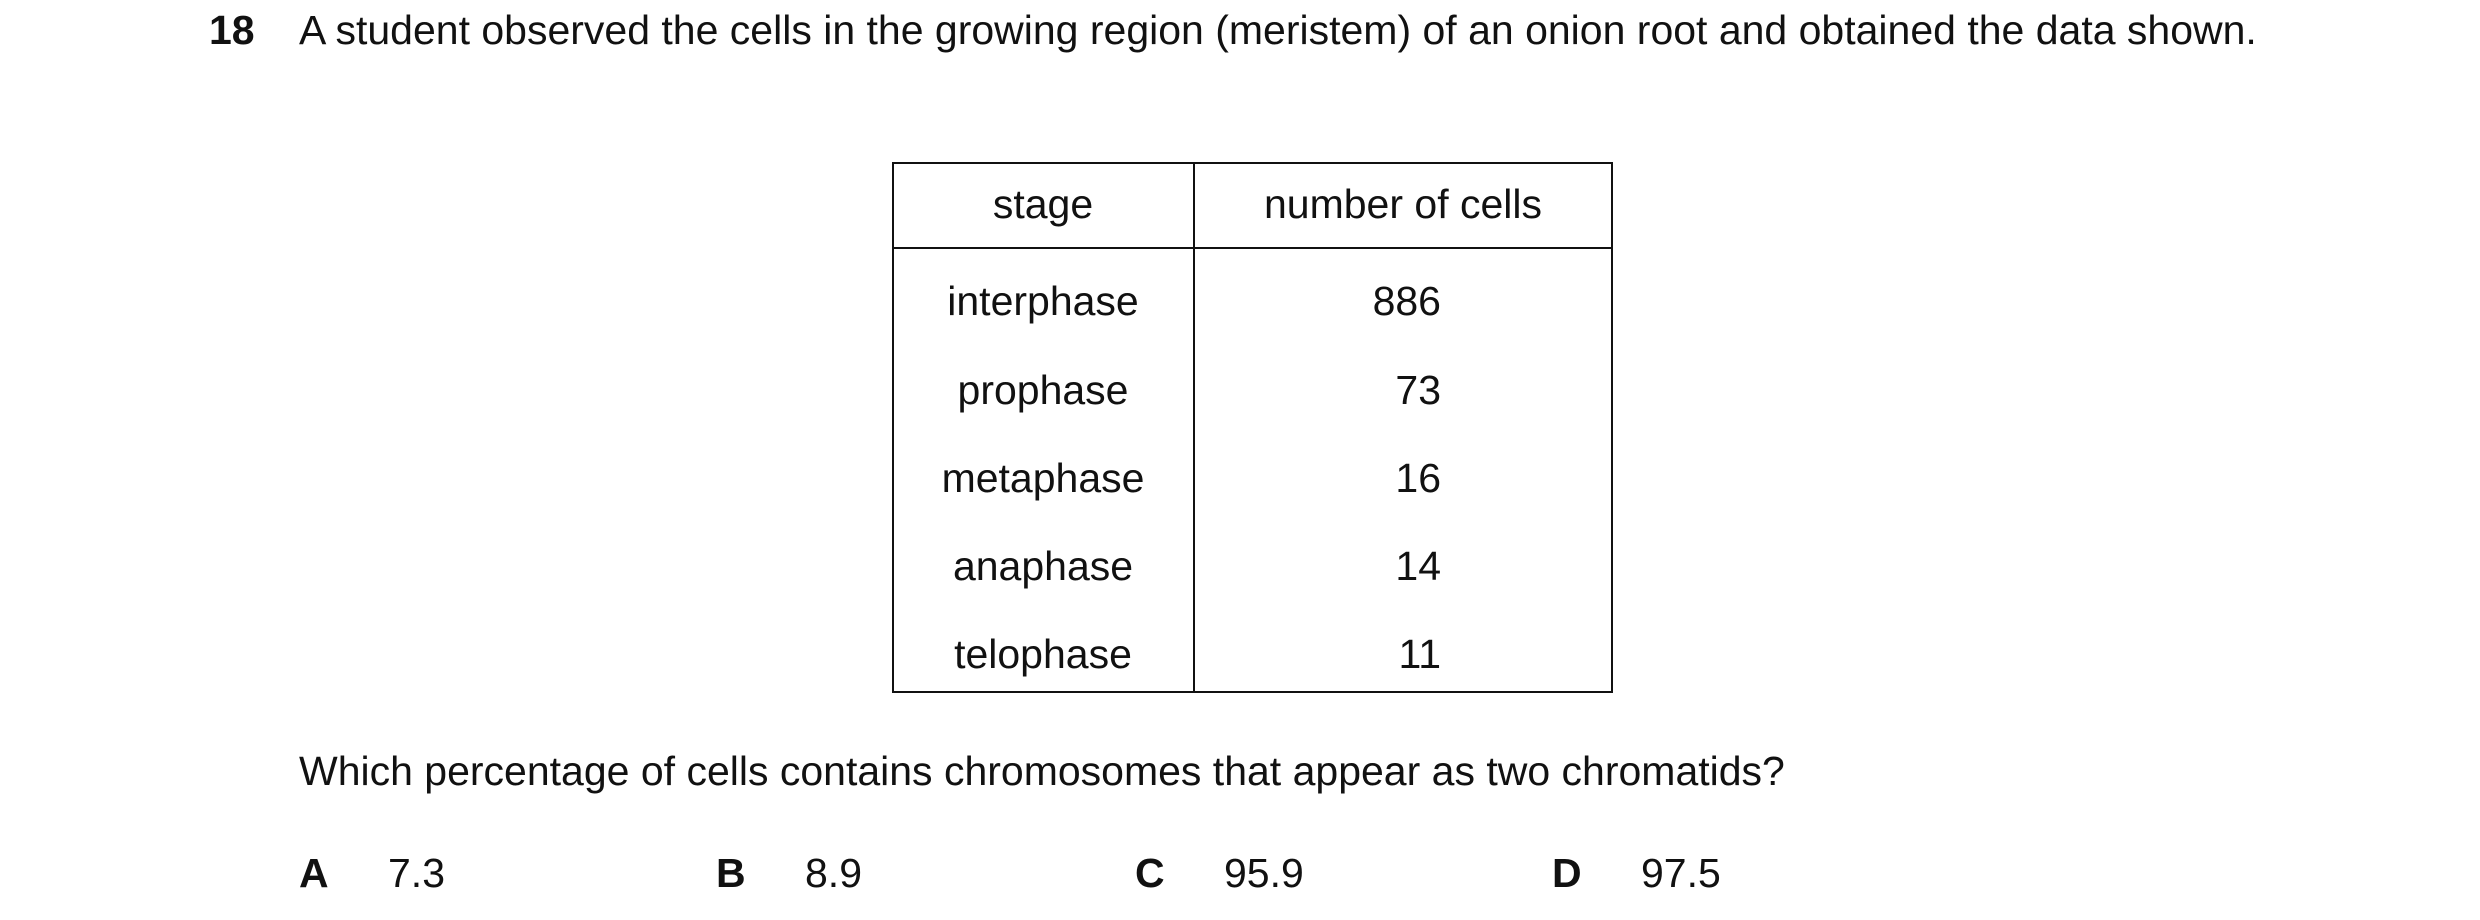  What do you see at coordinates (1567, 873) in the screenshot?
I see `option-letter: D` at bounding box center [1567, 873].